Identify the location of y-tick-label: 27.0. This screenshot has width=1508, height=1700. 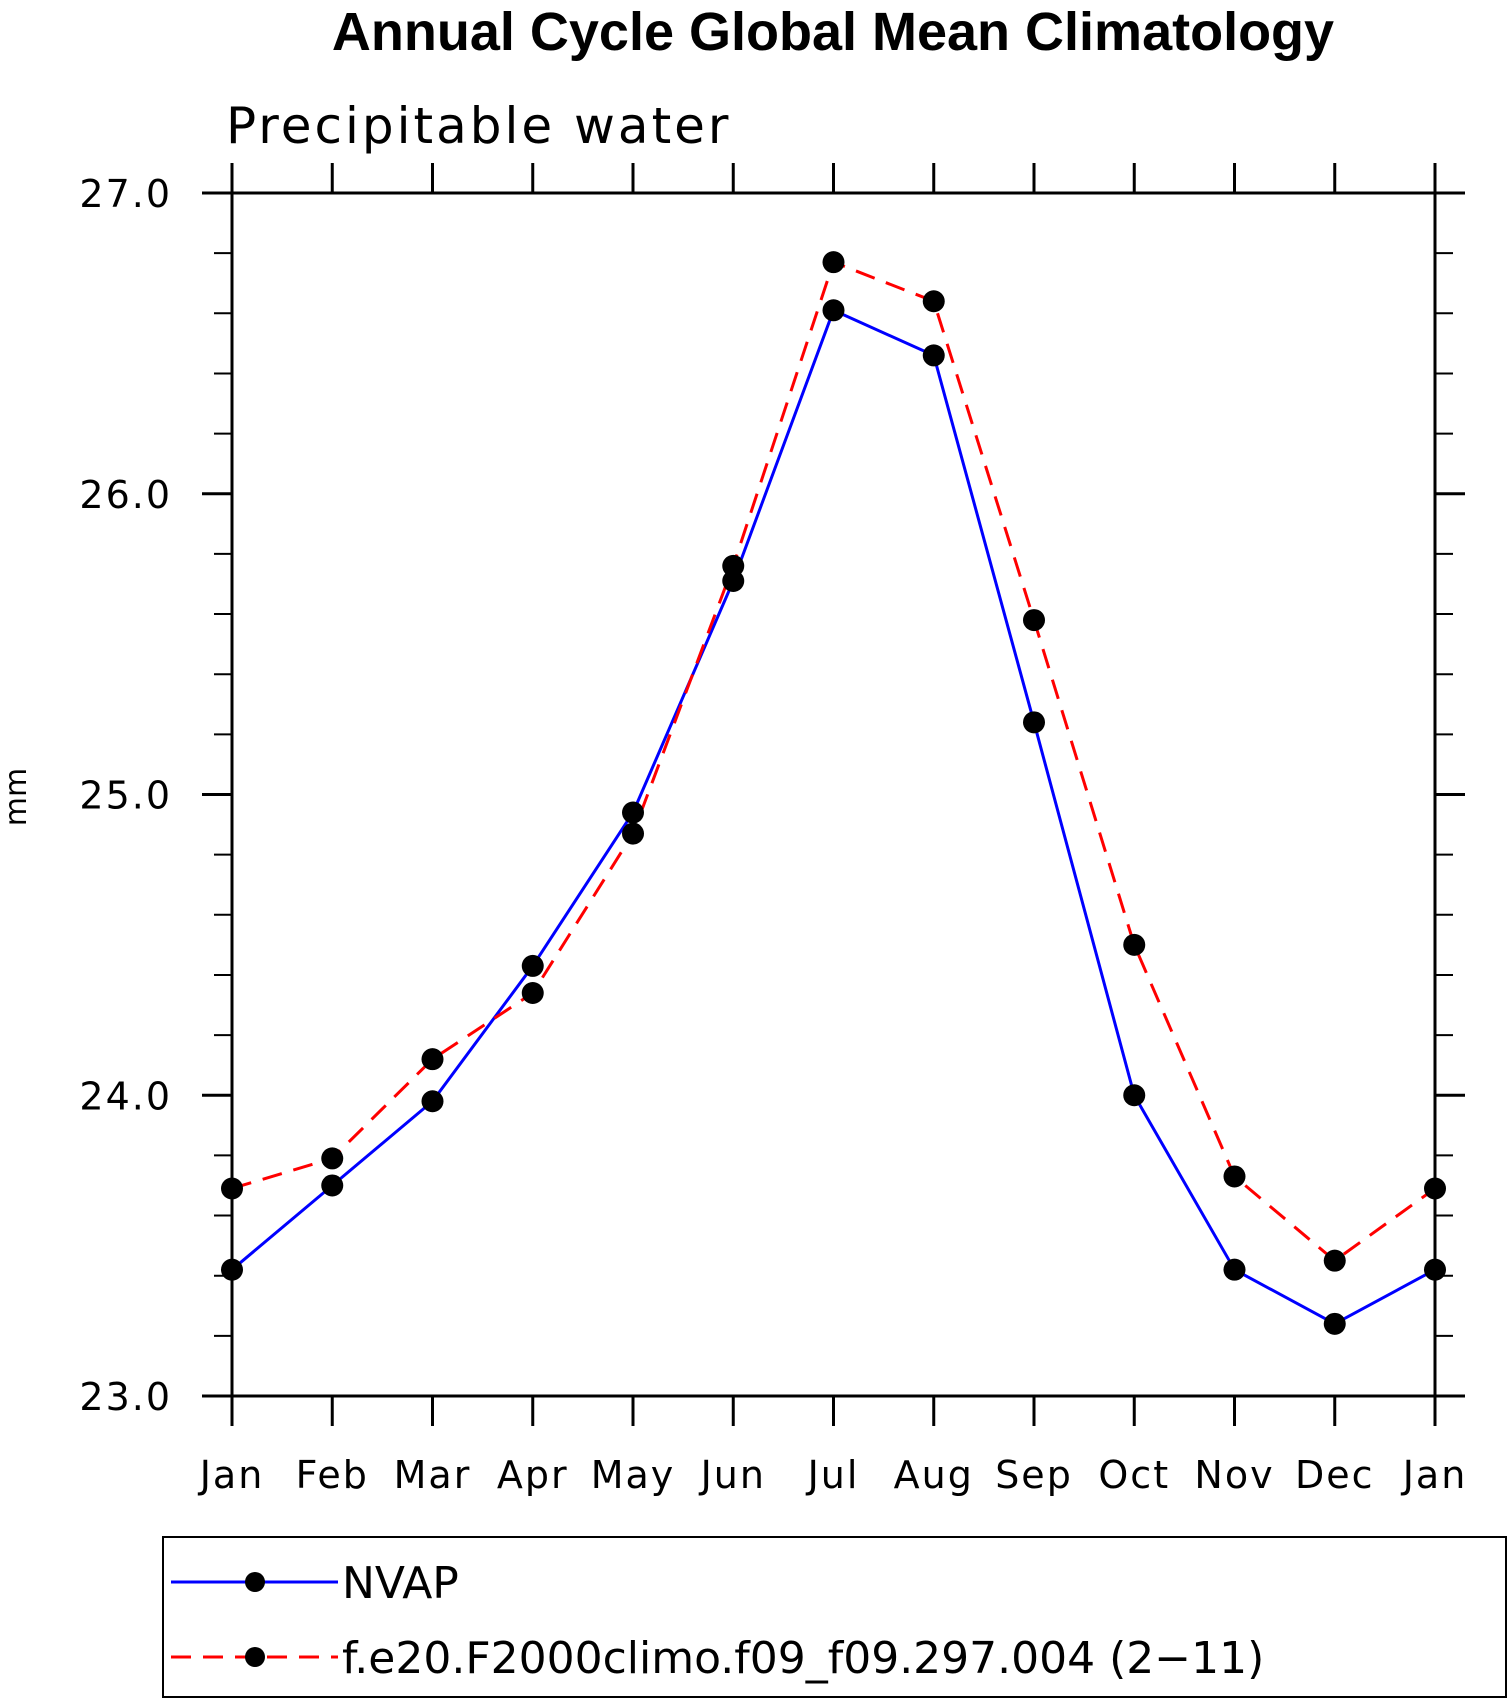
(125, 194).